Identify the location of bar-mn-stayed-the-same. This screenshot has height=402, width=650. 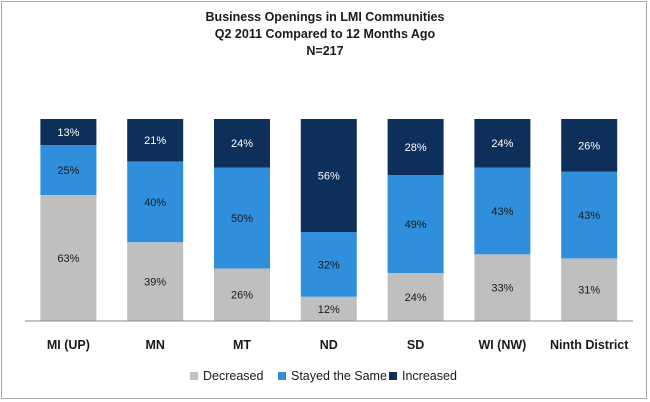
(155, 202).